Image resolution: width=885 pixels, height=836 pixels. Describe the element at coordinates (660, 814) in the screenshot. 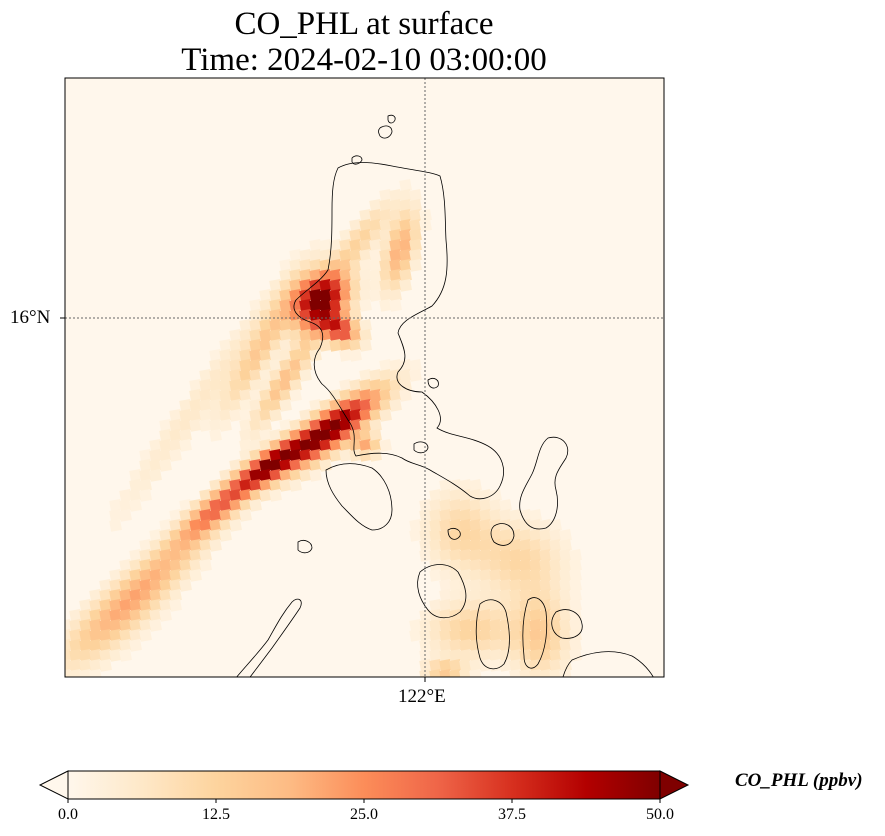

I see `colorbar-tick-label: 50.0` at that location.